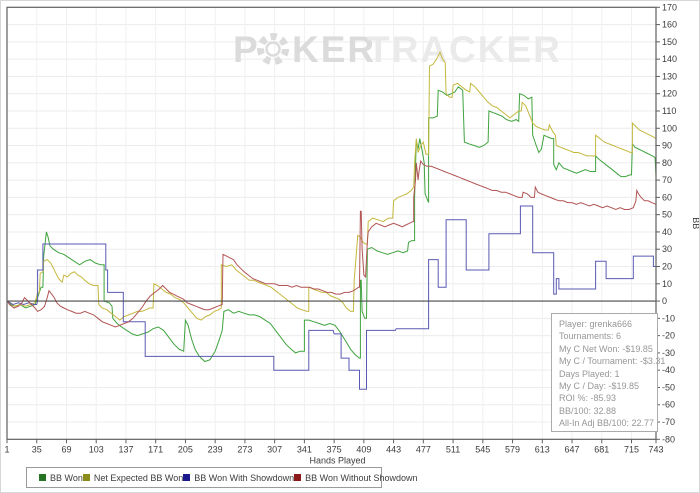 This screenshot has height=493, width=700. Describe the element at coordinates (669, 42) in the screenshot. I see `y-tick-label: 150` at that location.